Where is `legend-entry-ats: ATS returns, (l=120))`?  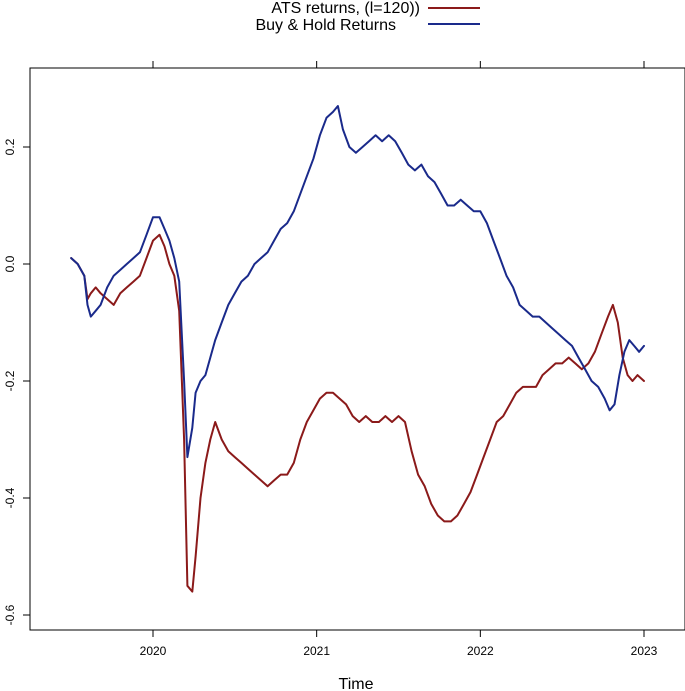
legend-entry-ats: ATS returns, (l=120)) is located at coordinates (375, 8).